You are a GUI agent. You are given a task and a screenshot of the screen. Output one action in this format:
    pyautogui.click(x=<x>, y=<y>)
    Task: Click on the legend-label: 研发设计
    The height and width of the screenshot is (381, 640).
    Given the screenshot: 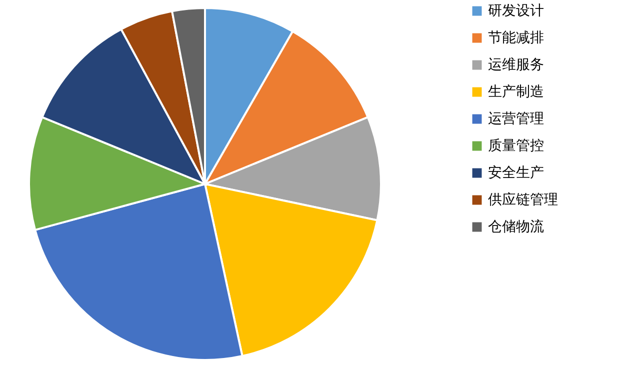 What is the action you would take?
    pyautogui.click(x=516, y=11)
    